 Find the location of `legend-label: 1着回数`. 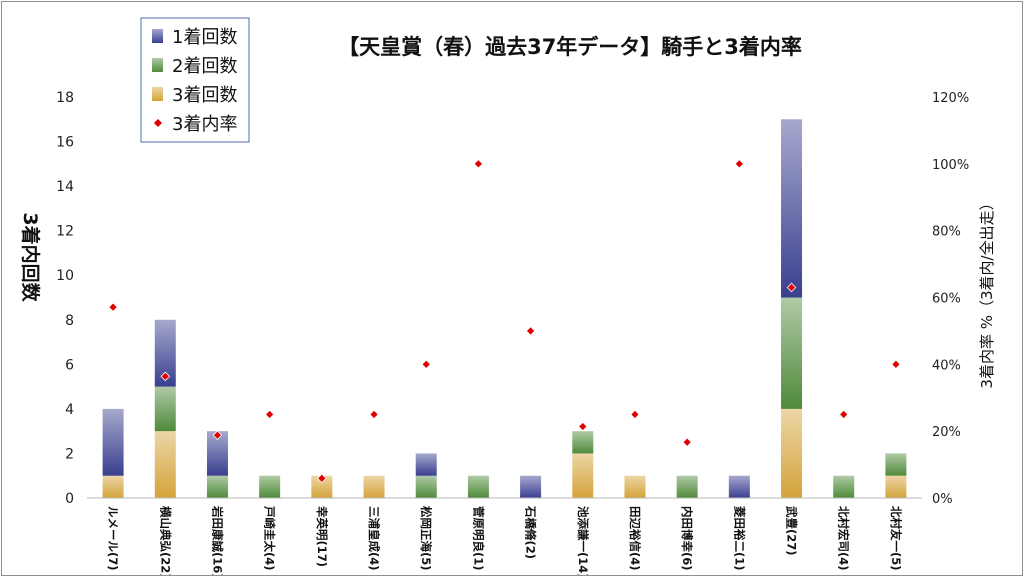

legend-label: 1着回数 is located at coordinates (204, 37).